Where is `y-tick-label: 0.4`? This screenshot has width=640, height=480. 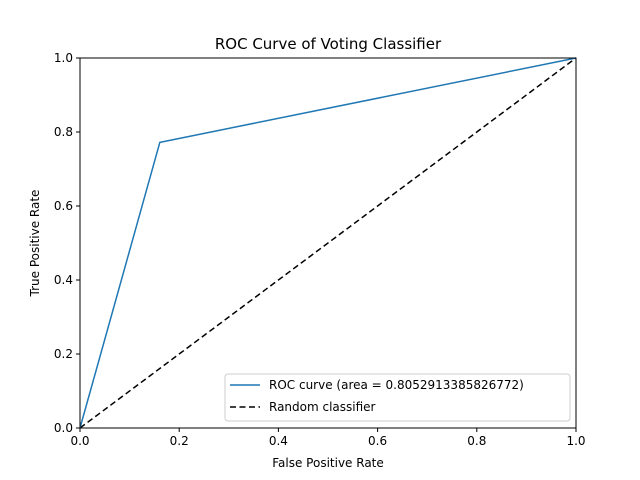
y-tick-label: 0.4 is located at coordinates (63, 280).